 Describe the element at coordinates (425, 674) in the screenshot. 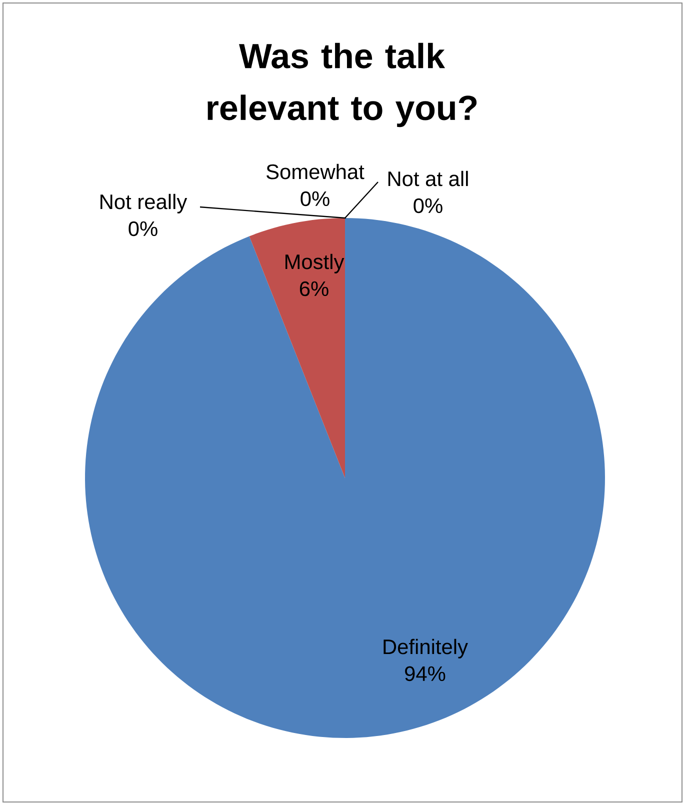

I see `data-label: 94%` at that location.